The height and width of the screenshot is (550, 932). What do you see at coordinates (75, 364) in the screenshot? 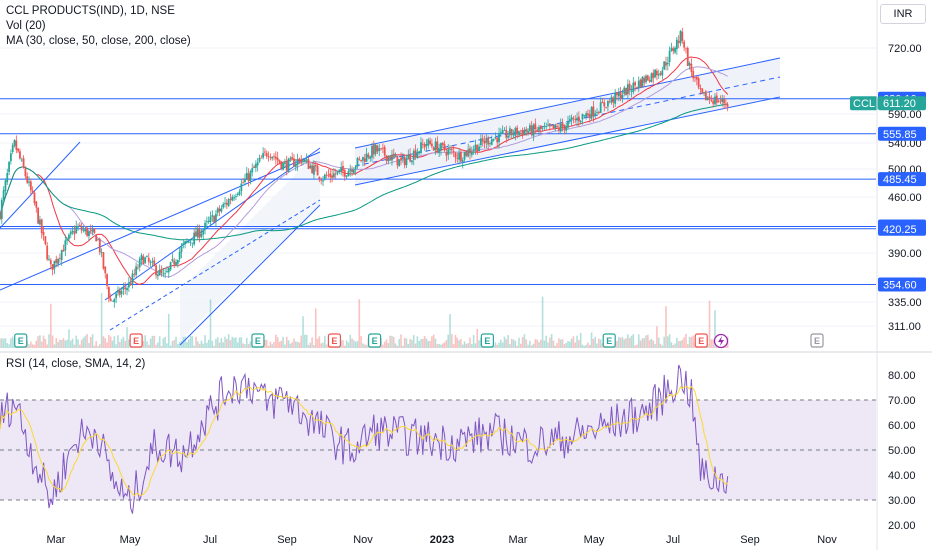
I see `rsi-legend: RSI (14, close, SMA, 14, 2)` at bounding box center [75, 364].